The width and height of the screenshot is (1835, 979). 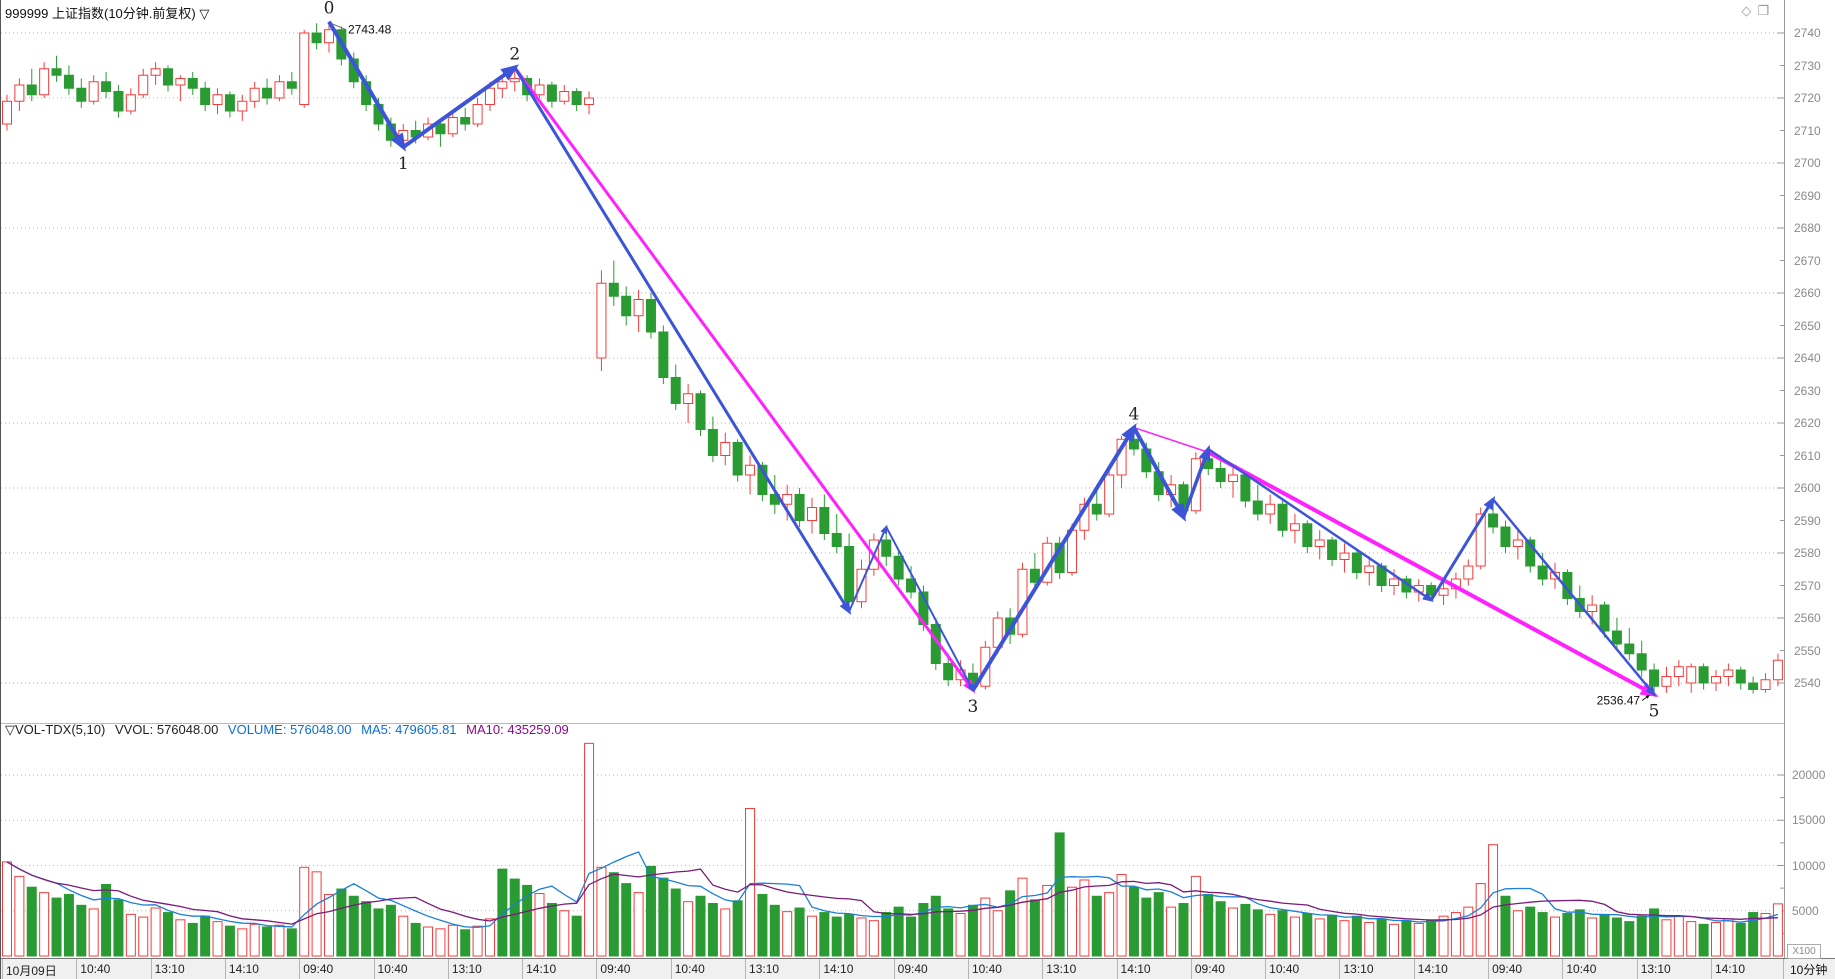 I want to click on price-tick-label: 2590, so click(x=1807, y=520).